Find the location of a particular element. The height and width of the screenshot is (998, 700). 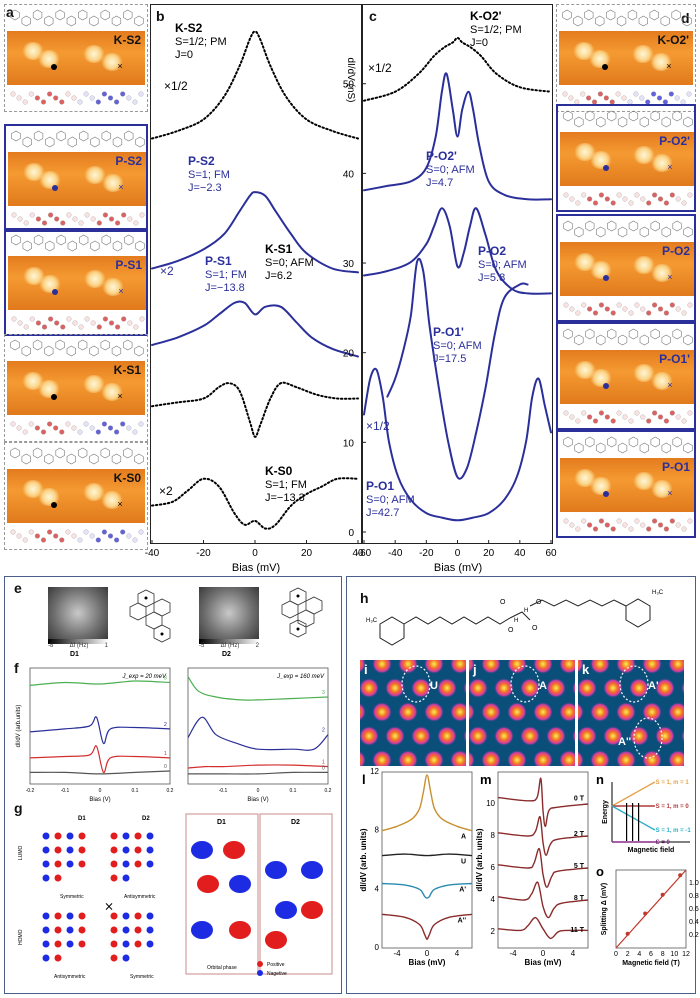

ylabel-n: Energy is located at coordinates (605, 812).